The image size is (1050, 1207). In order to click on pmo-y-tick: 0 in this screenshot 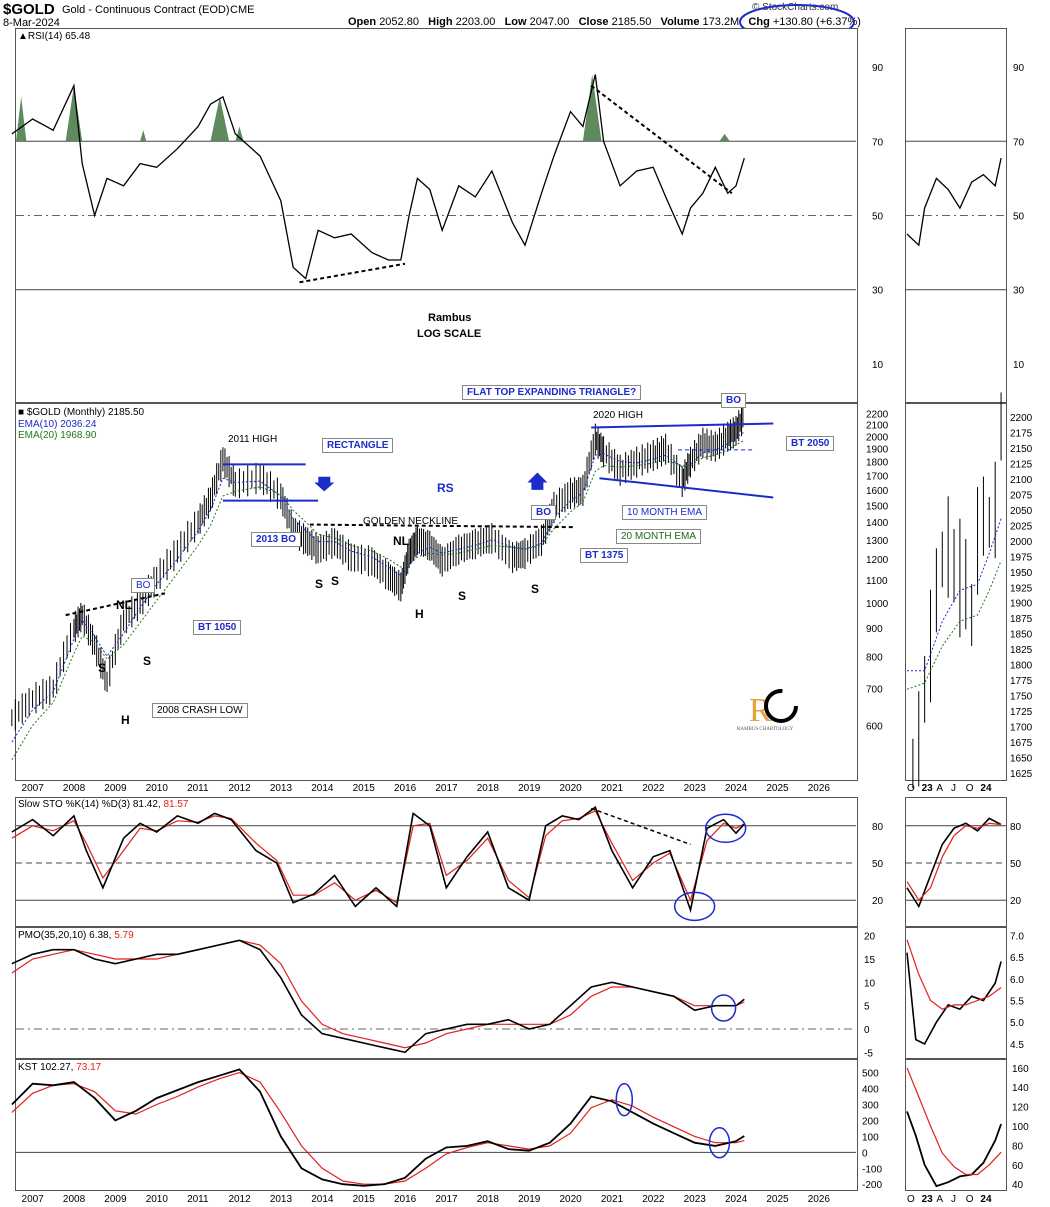, I will do `click(867, 1030)`.